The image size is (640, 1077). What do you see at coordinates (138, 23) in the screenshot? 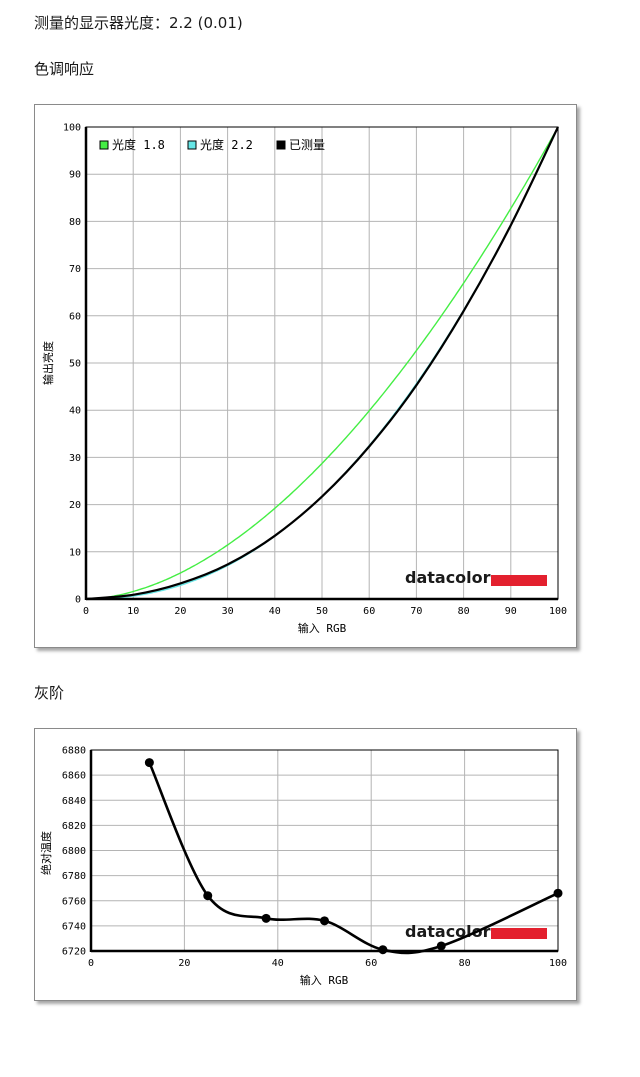
I see `gamma-result-heading: 测量的显示器光度：2.2 (0.01)` at bounding box center [138, 23].